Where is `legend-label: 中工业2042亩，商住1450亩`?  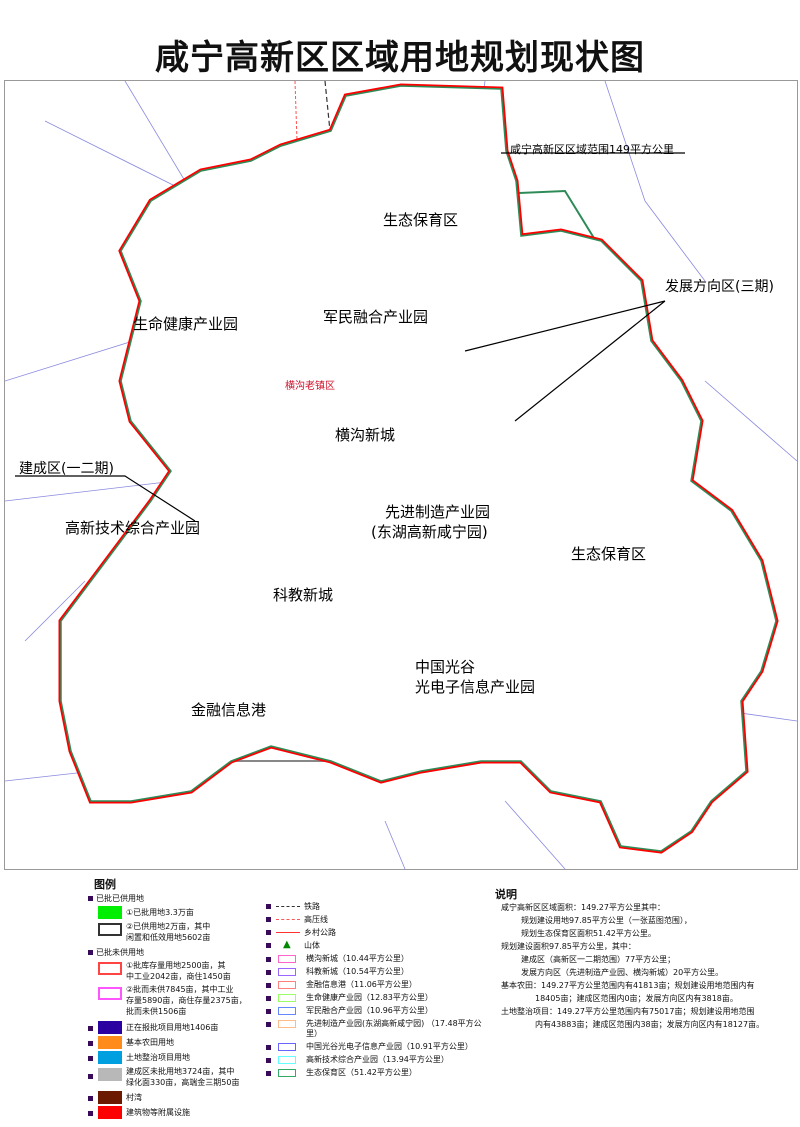
legend-label: 中工业2042亩，商住1450亩 is located at coordinates (178, 976).